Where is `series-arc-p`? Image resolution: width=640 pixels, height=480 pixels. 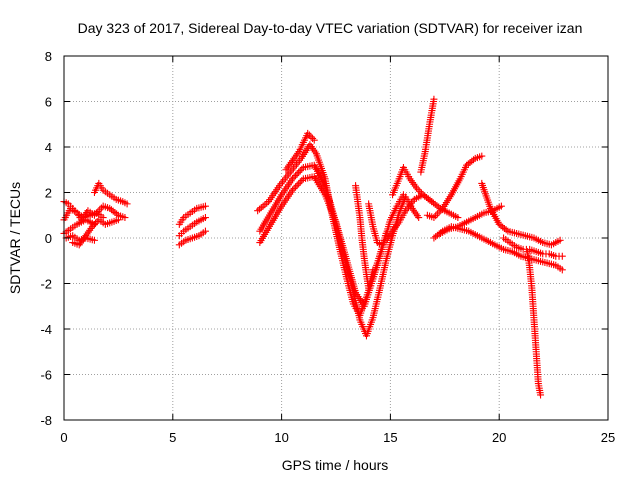
series-arc-p is located at coordinates (425, 192).